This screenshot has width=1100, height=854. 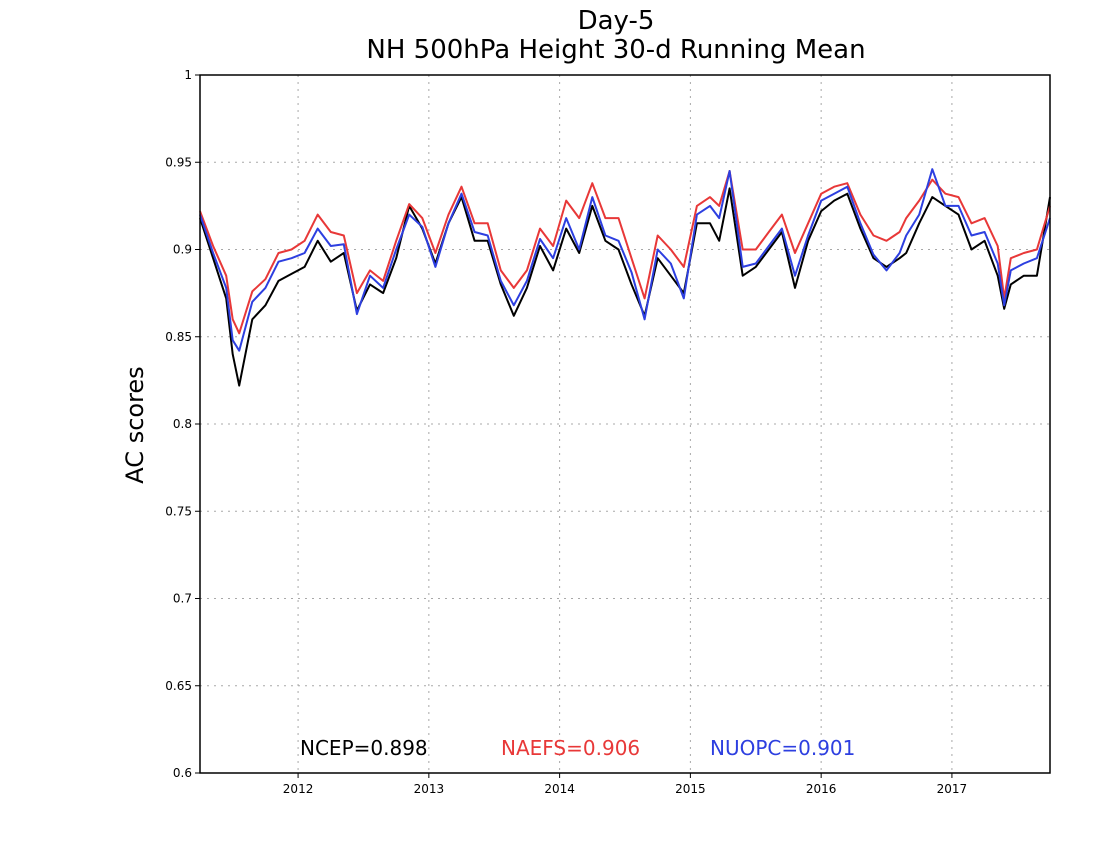 What do you see at coordinates (364, 748) in the screenshot?
I see `legend-ncep: NCEP=0.898` at bounding box center [364, 748].